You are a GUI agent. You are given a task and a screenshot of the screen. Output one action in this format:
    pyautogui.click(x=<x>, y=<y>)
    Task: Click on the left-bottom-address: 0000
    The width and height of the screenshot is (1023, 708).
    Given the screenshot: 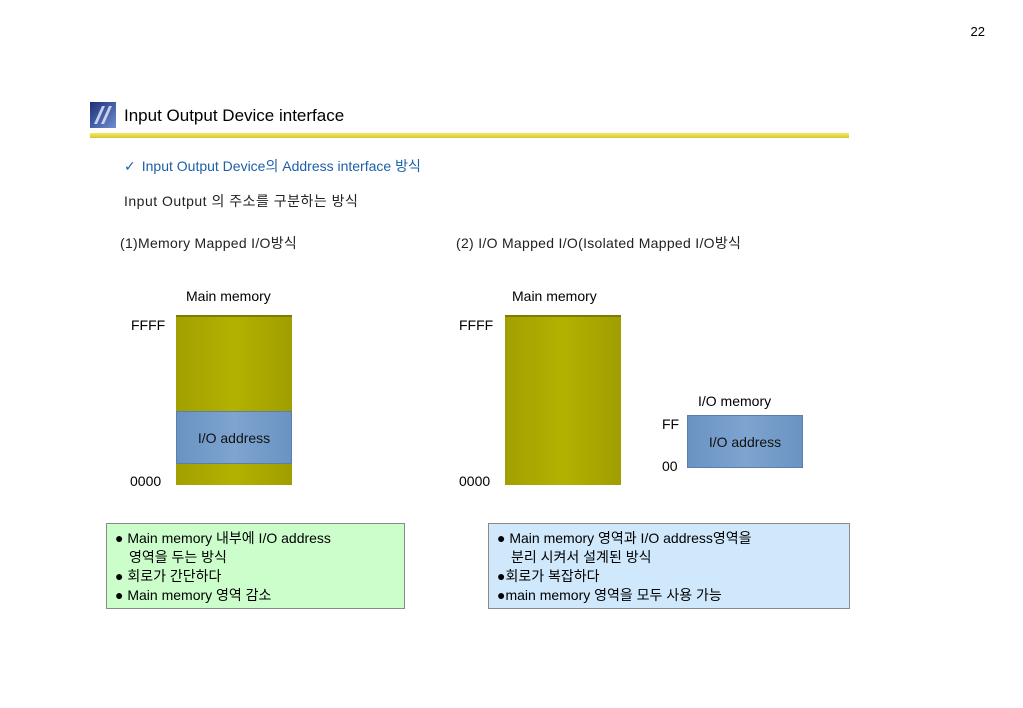 What is the action you would take?
    pyautogui.click(x=146, y=481)
    